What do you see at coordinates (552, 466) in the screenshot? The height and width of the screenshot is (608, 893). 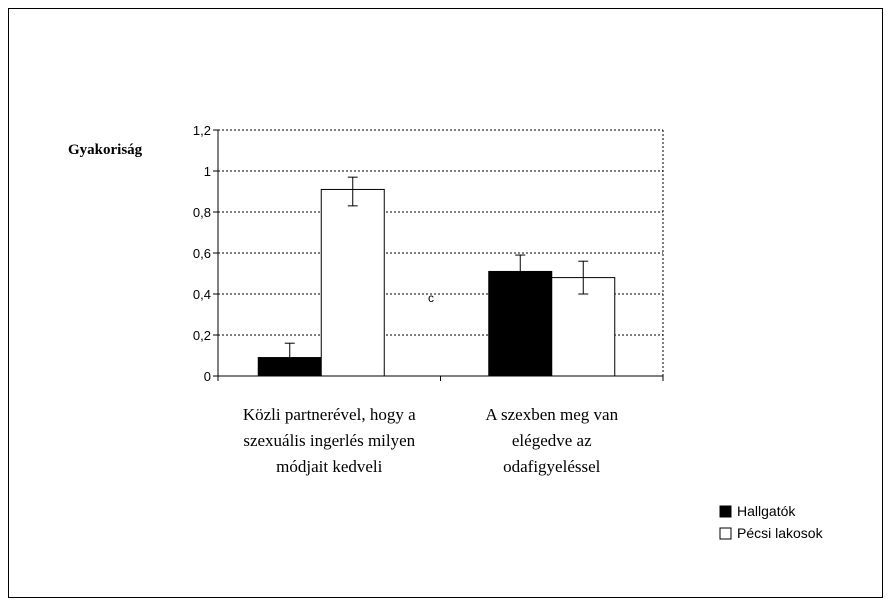 I see `category-label-line: odafigyeléssel` at bounding box center [552, 466].